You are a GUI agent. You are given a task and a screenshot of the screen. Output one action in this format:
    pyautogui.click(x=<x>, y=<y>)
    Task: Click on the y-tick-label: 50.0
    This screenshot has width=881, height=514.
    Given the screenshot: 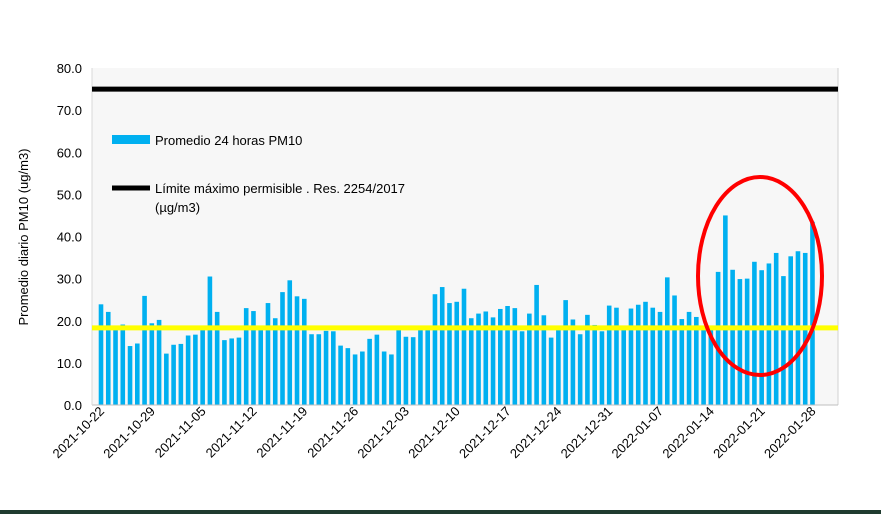 What is the action you would take?
    pyautogui.click(x=69, y=194)
    